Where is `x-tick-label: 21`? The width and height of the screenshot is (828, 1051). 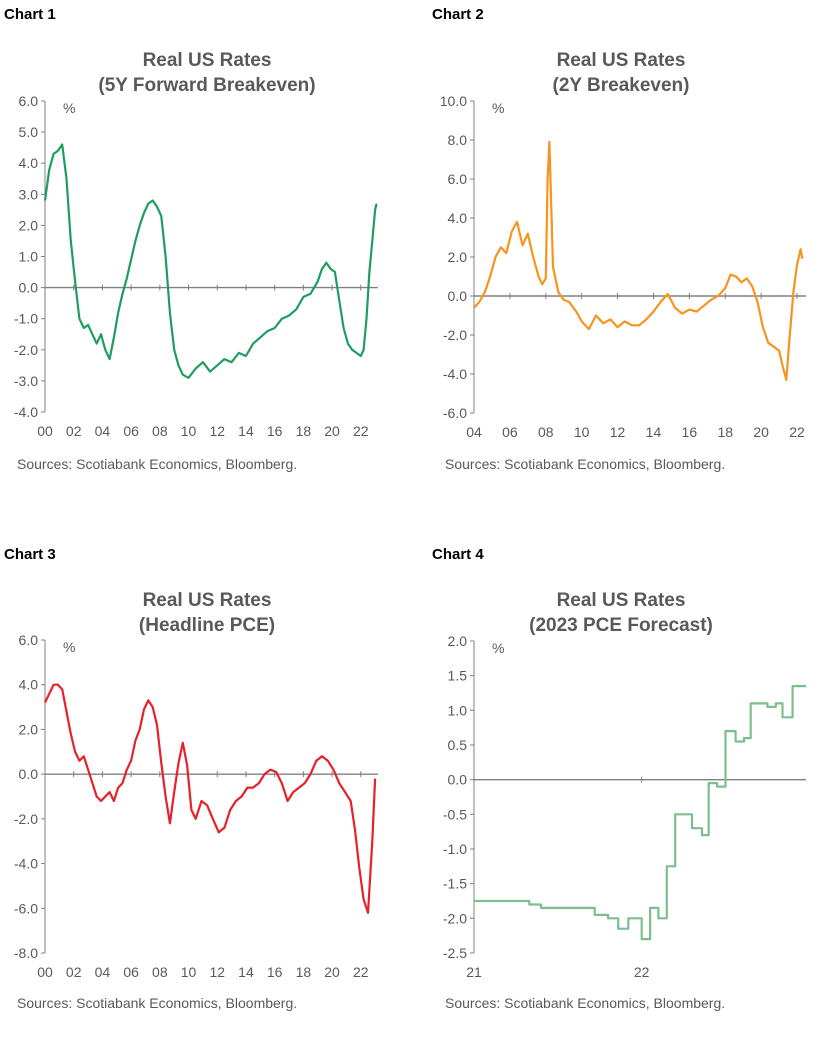 x-tick-label: 21 is located at coordinates (474, 972).